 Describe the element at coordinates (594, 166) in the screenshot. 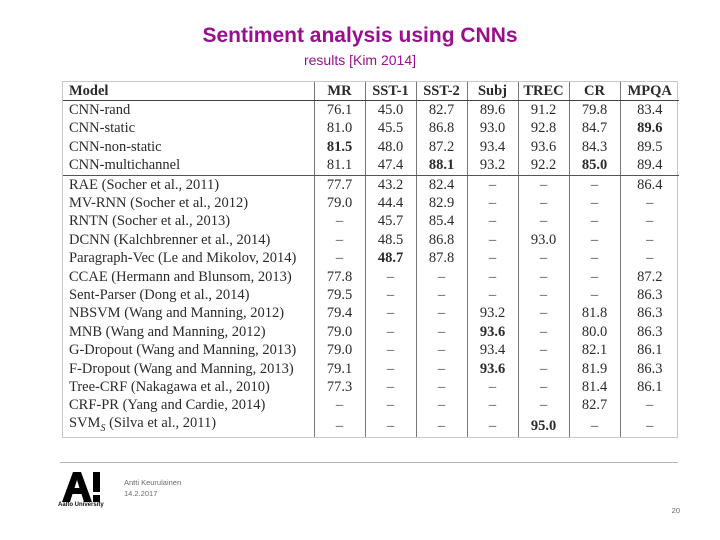

I see `score-cell: 85.0` at that location.